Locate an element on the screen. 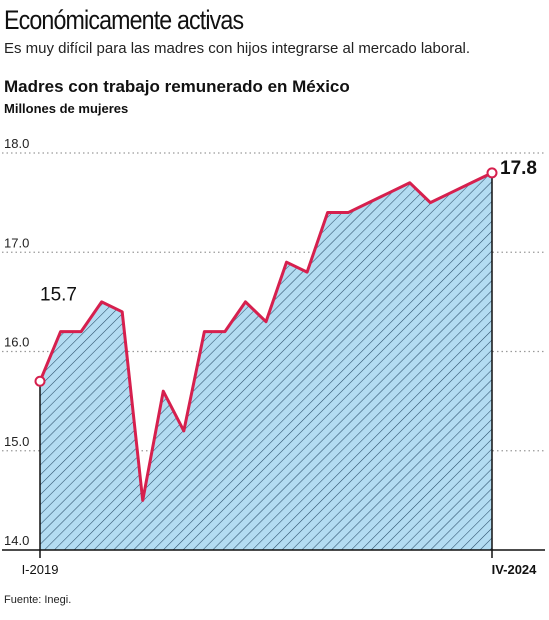  y-tick-label: 17.0 is located at coordinates (16, 242).